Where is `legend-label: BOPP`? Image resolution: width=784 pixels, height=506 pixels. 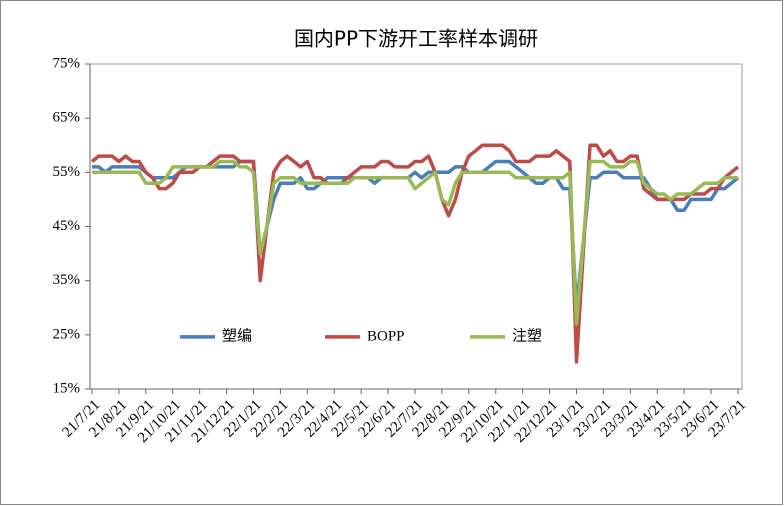 legend-label: BOPP is located at coordinates (386, 336).